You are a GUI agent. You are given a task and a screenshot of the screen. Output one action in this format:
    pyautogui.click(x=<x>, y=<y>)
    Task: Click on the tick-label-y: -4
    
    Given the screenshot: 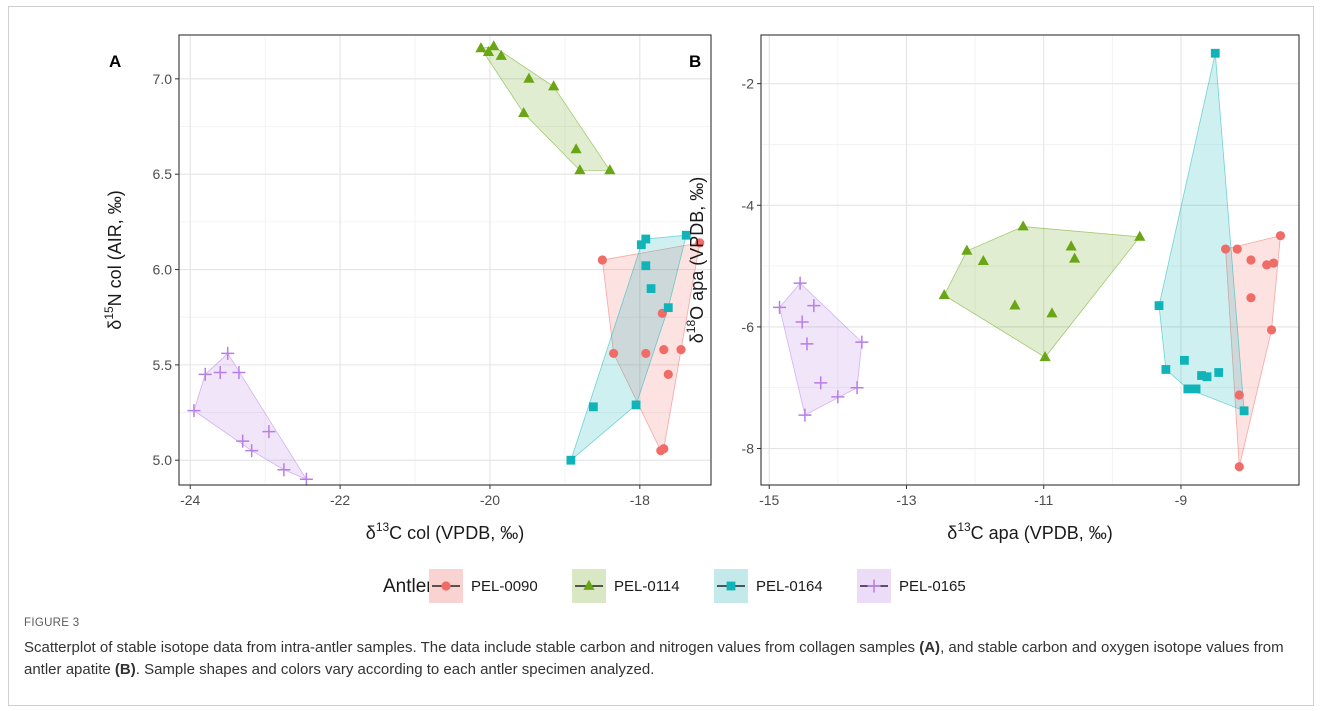 What is the action you would take?
    pyautogui.click(x=748, y=205)
    